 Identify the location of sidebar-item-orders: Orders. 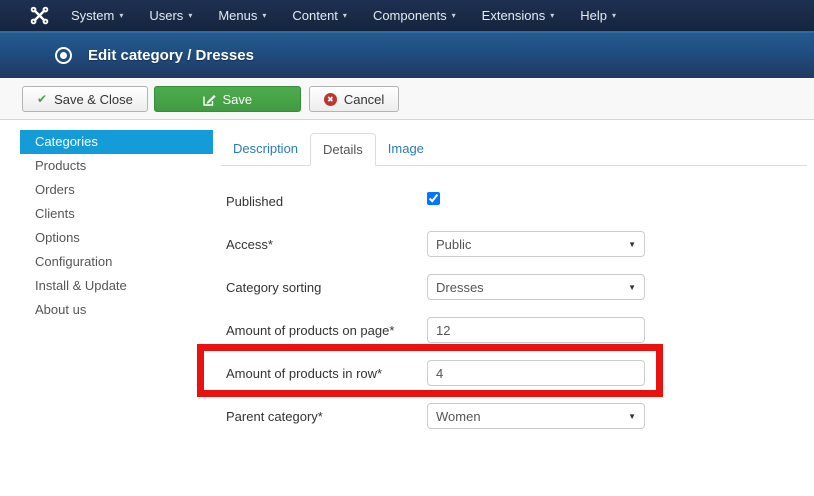
(55, 189).